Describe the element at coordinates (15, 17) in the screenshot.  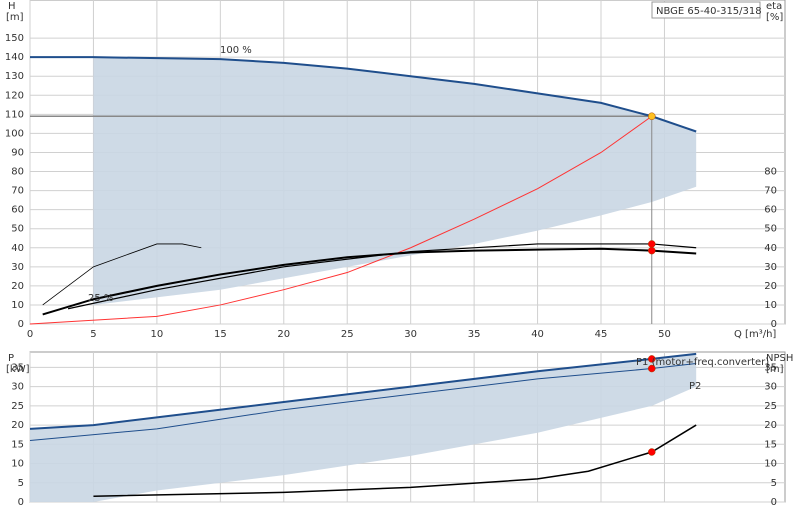
I see `y-axis-unit: [m]` at that location.